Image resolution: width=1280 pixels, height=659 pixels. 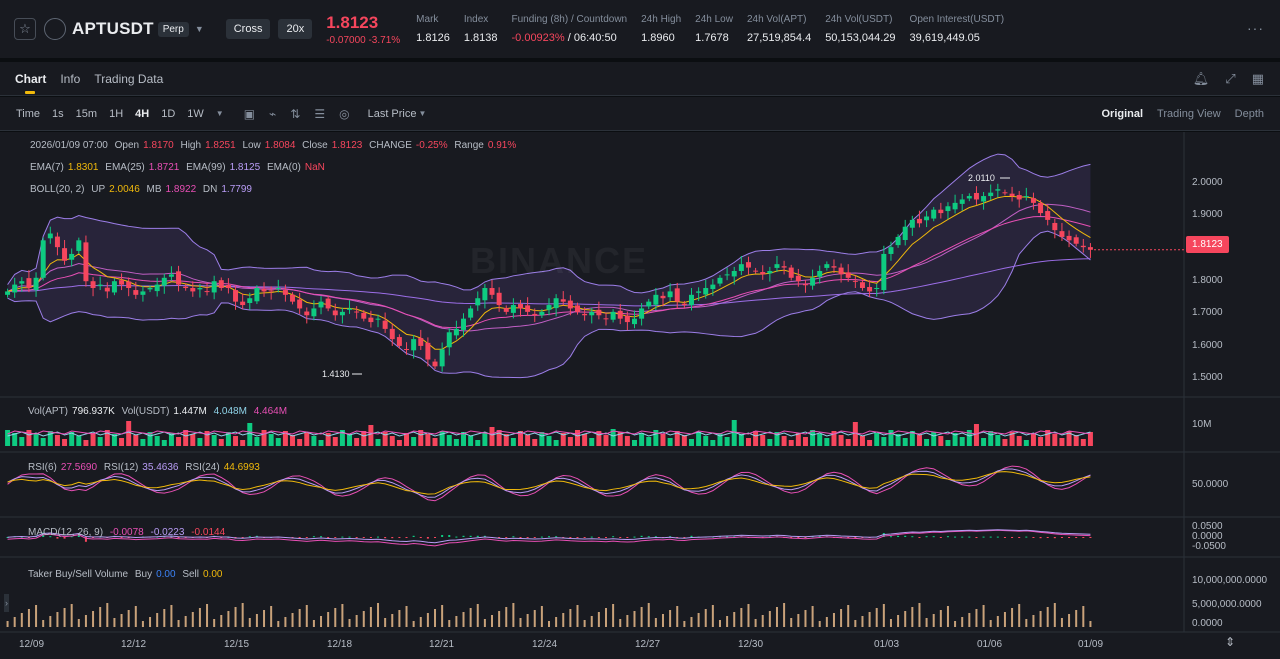 What do you see at coordinates (1189, 114) in the screenshot?
I see `view-trading-view: Trading View` at bounding box center [1189, 114].